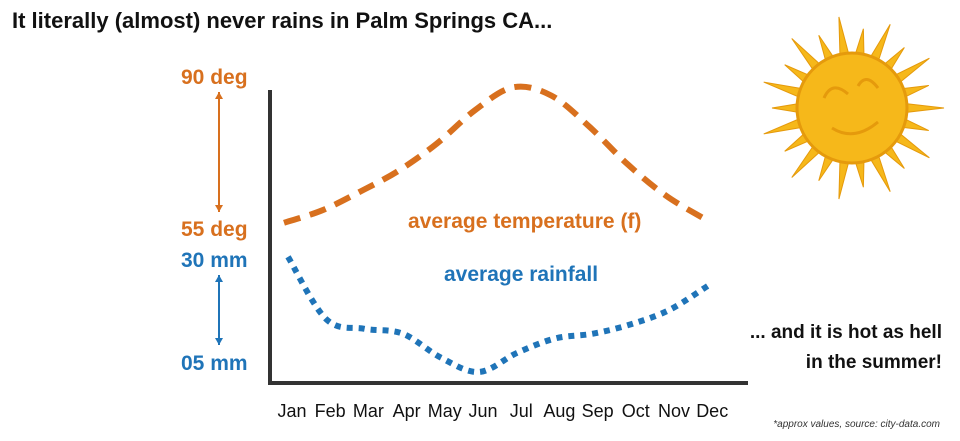 The image size is (960, 441). I want to click on x-tick-label-mar: Mar, so click(368, 411).